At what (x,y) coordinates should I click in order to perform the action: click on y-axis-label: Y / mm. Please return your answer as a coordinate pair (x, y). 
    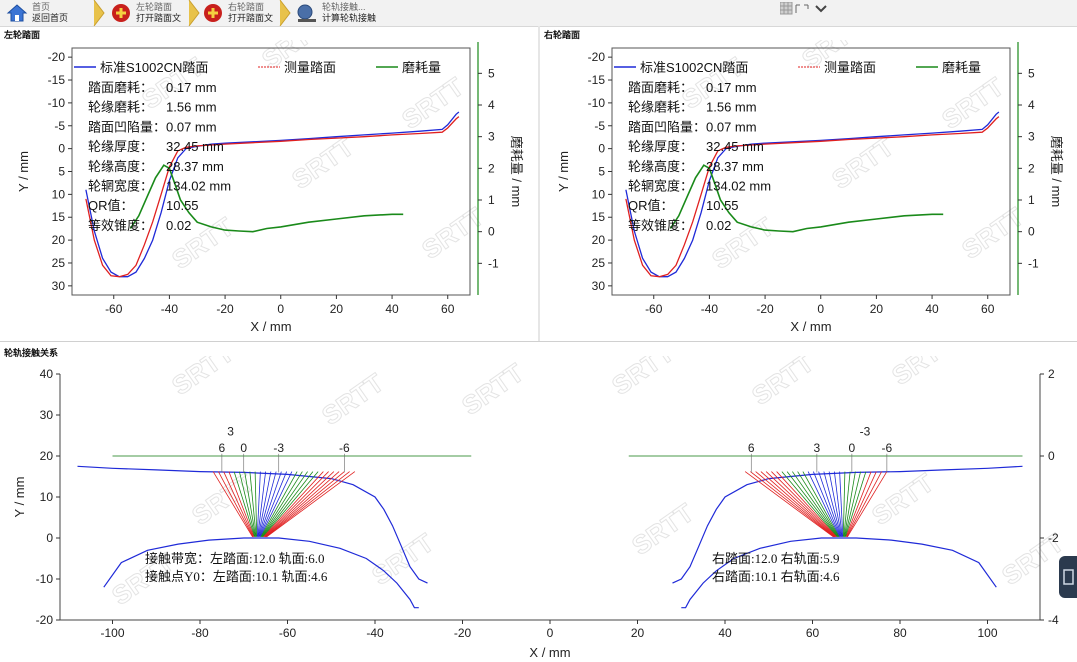
    Looking at the image, I should click on (23, 171).